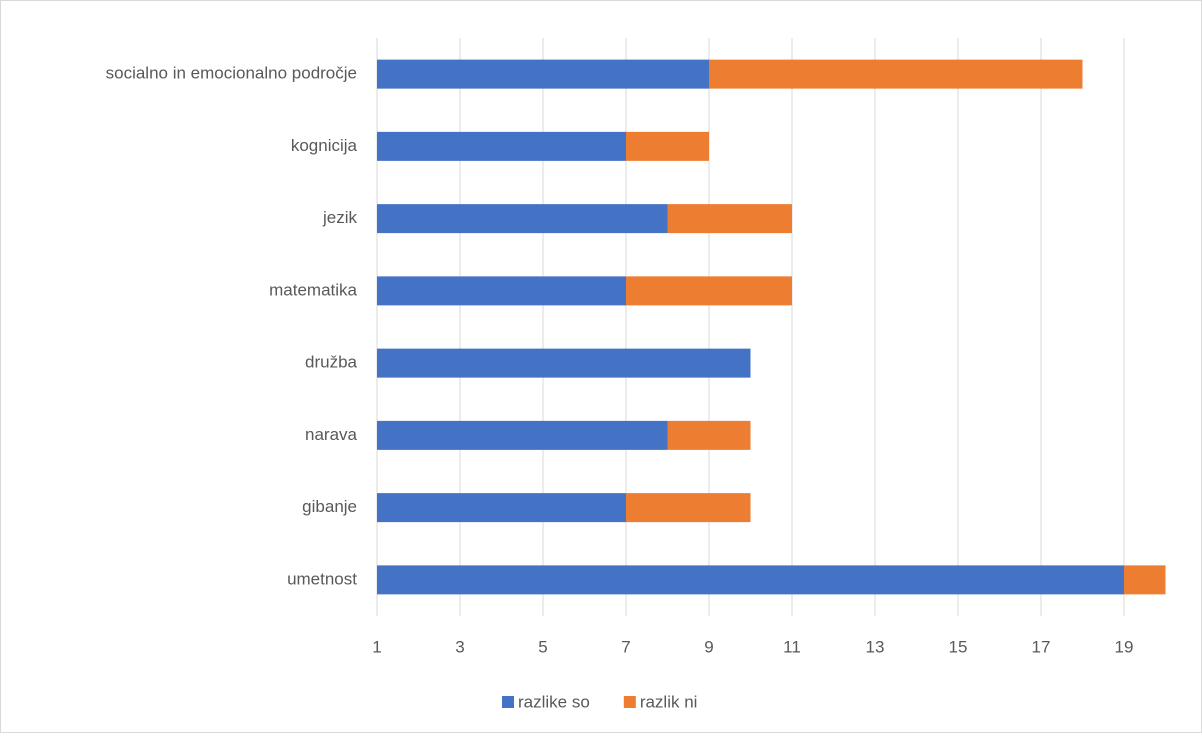 The image size is (1202, 738). Describe the element at coordinates (875, 646) in the screenshot. I see `x-tick-label: 13` at that location.